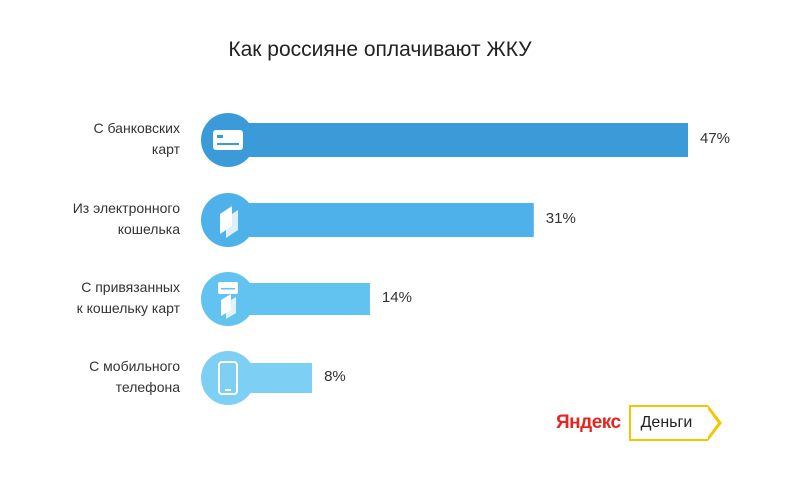 This screenshot has height=481, width=800. What do you see at coordinates (228, 289) in the screenshot?
I see `small-card-stripe` at bounding box center [228, 289].